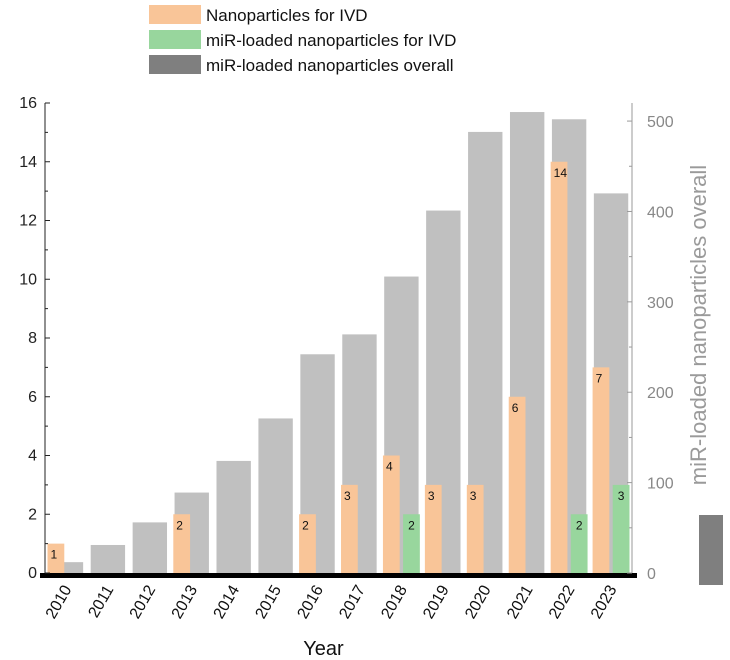 The height and width of the screenshot is (660, 730). Describe the element at coordinates (185, 601) in the screenshot. I see `x-tick-label: 2013` at that location.